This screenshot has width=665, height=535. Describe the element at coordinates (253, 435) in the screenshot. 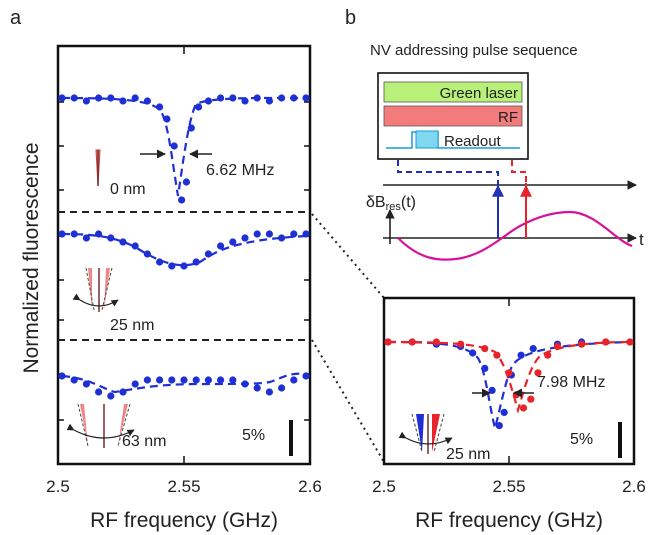

I see `scale-label-a: 5%` at that location.